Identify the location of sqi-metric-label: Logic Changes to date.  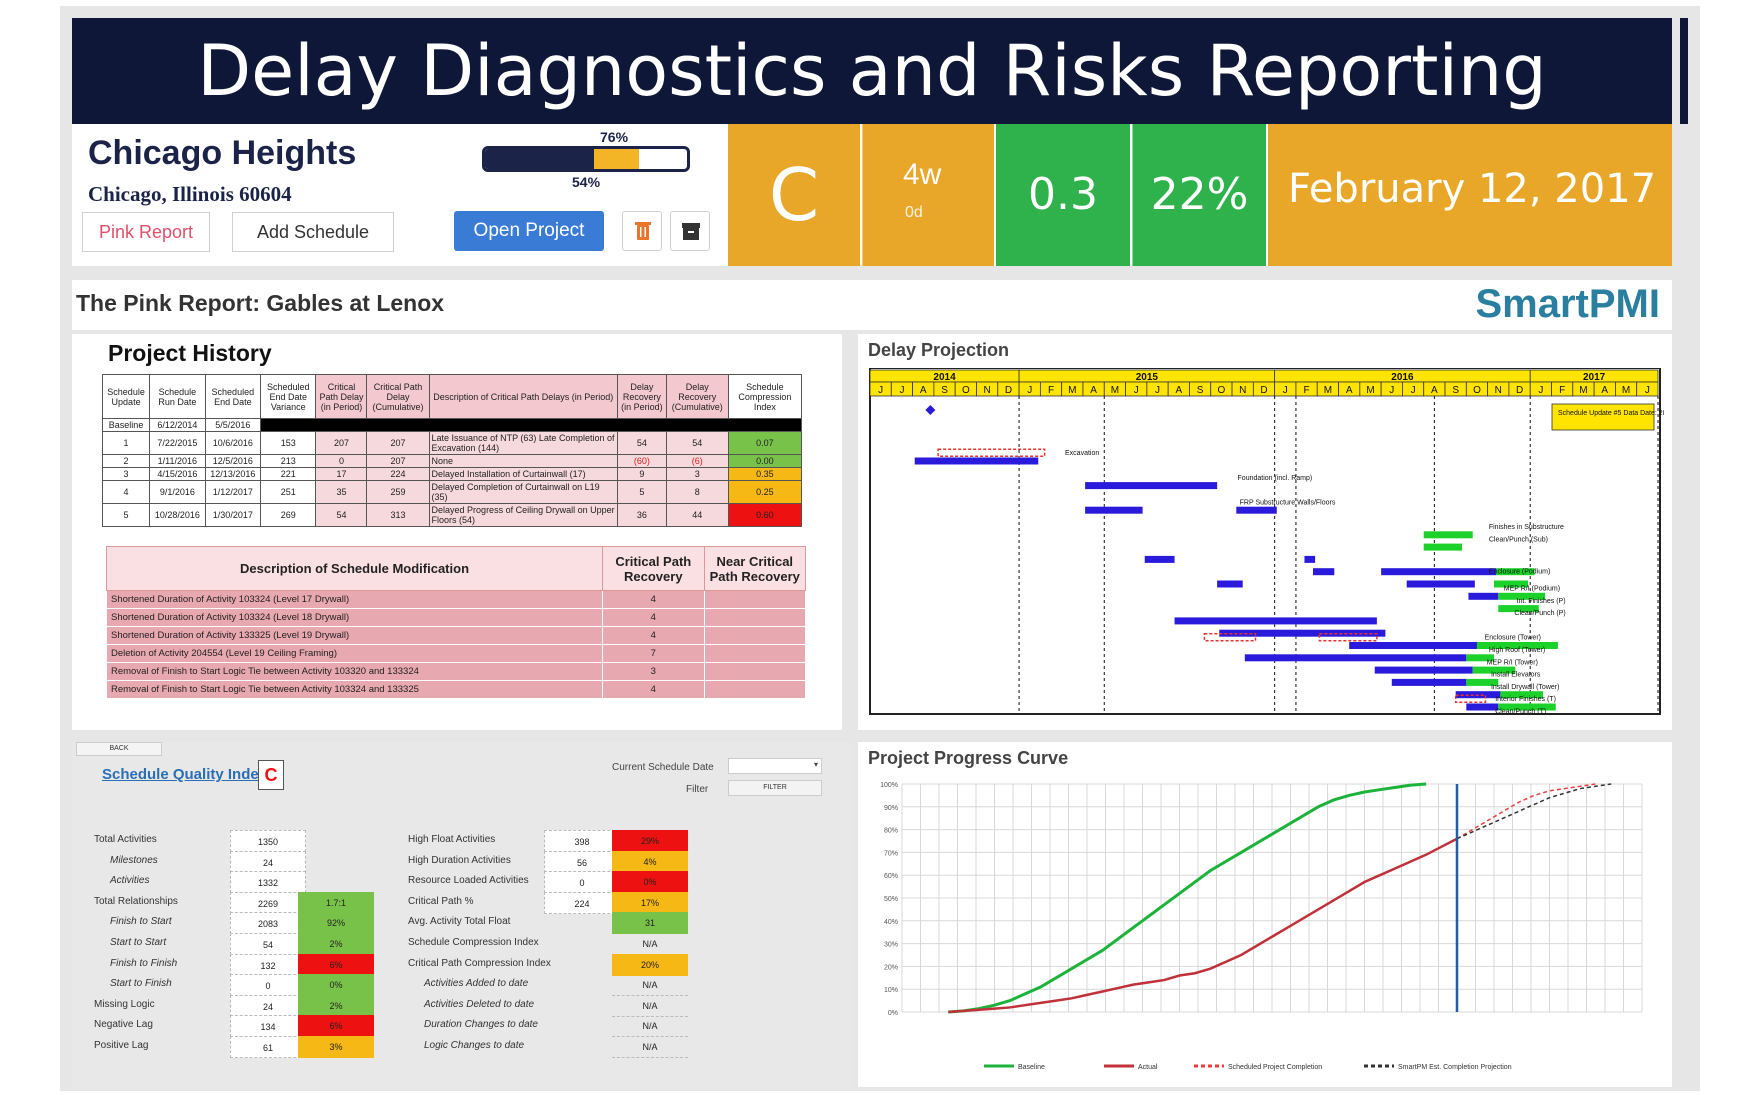
(474, 1045).